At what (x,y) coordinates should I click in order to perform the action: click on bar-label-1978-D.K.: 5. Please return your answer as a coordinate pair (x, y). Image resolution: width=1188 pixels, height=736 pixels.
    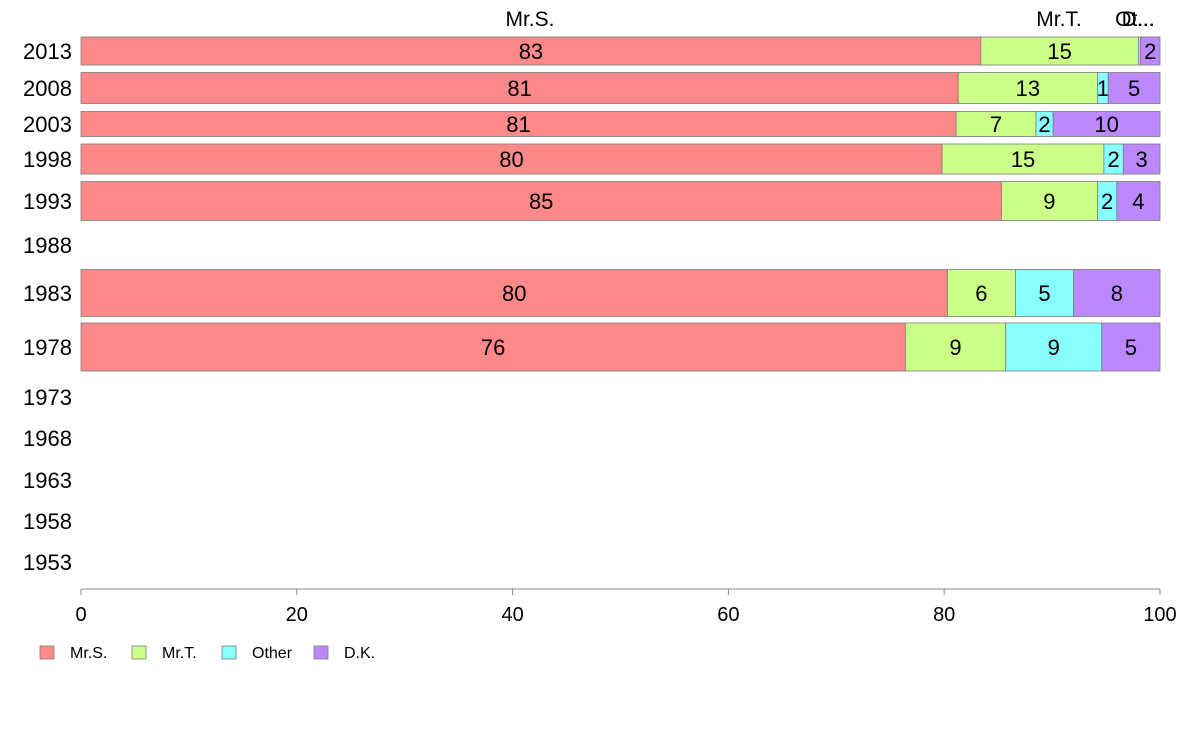
    Looking at the image, I should click on (1131, 347).